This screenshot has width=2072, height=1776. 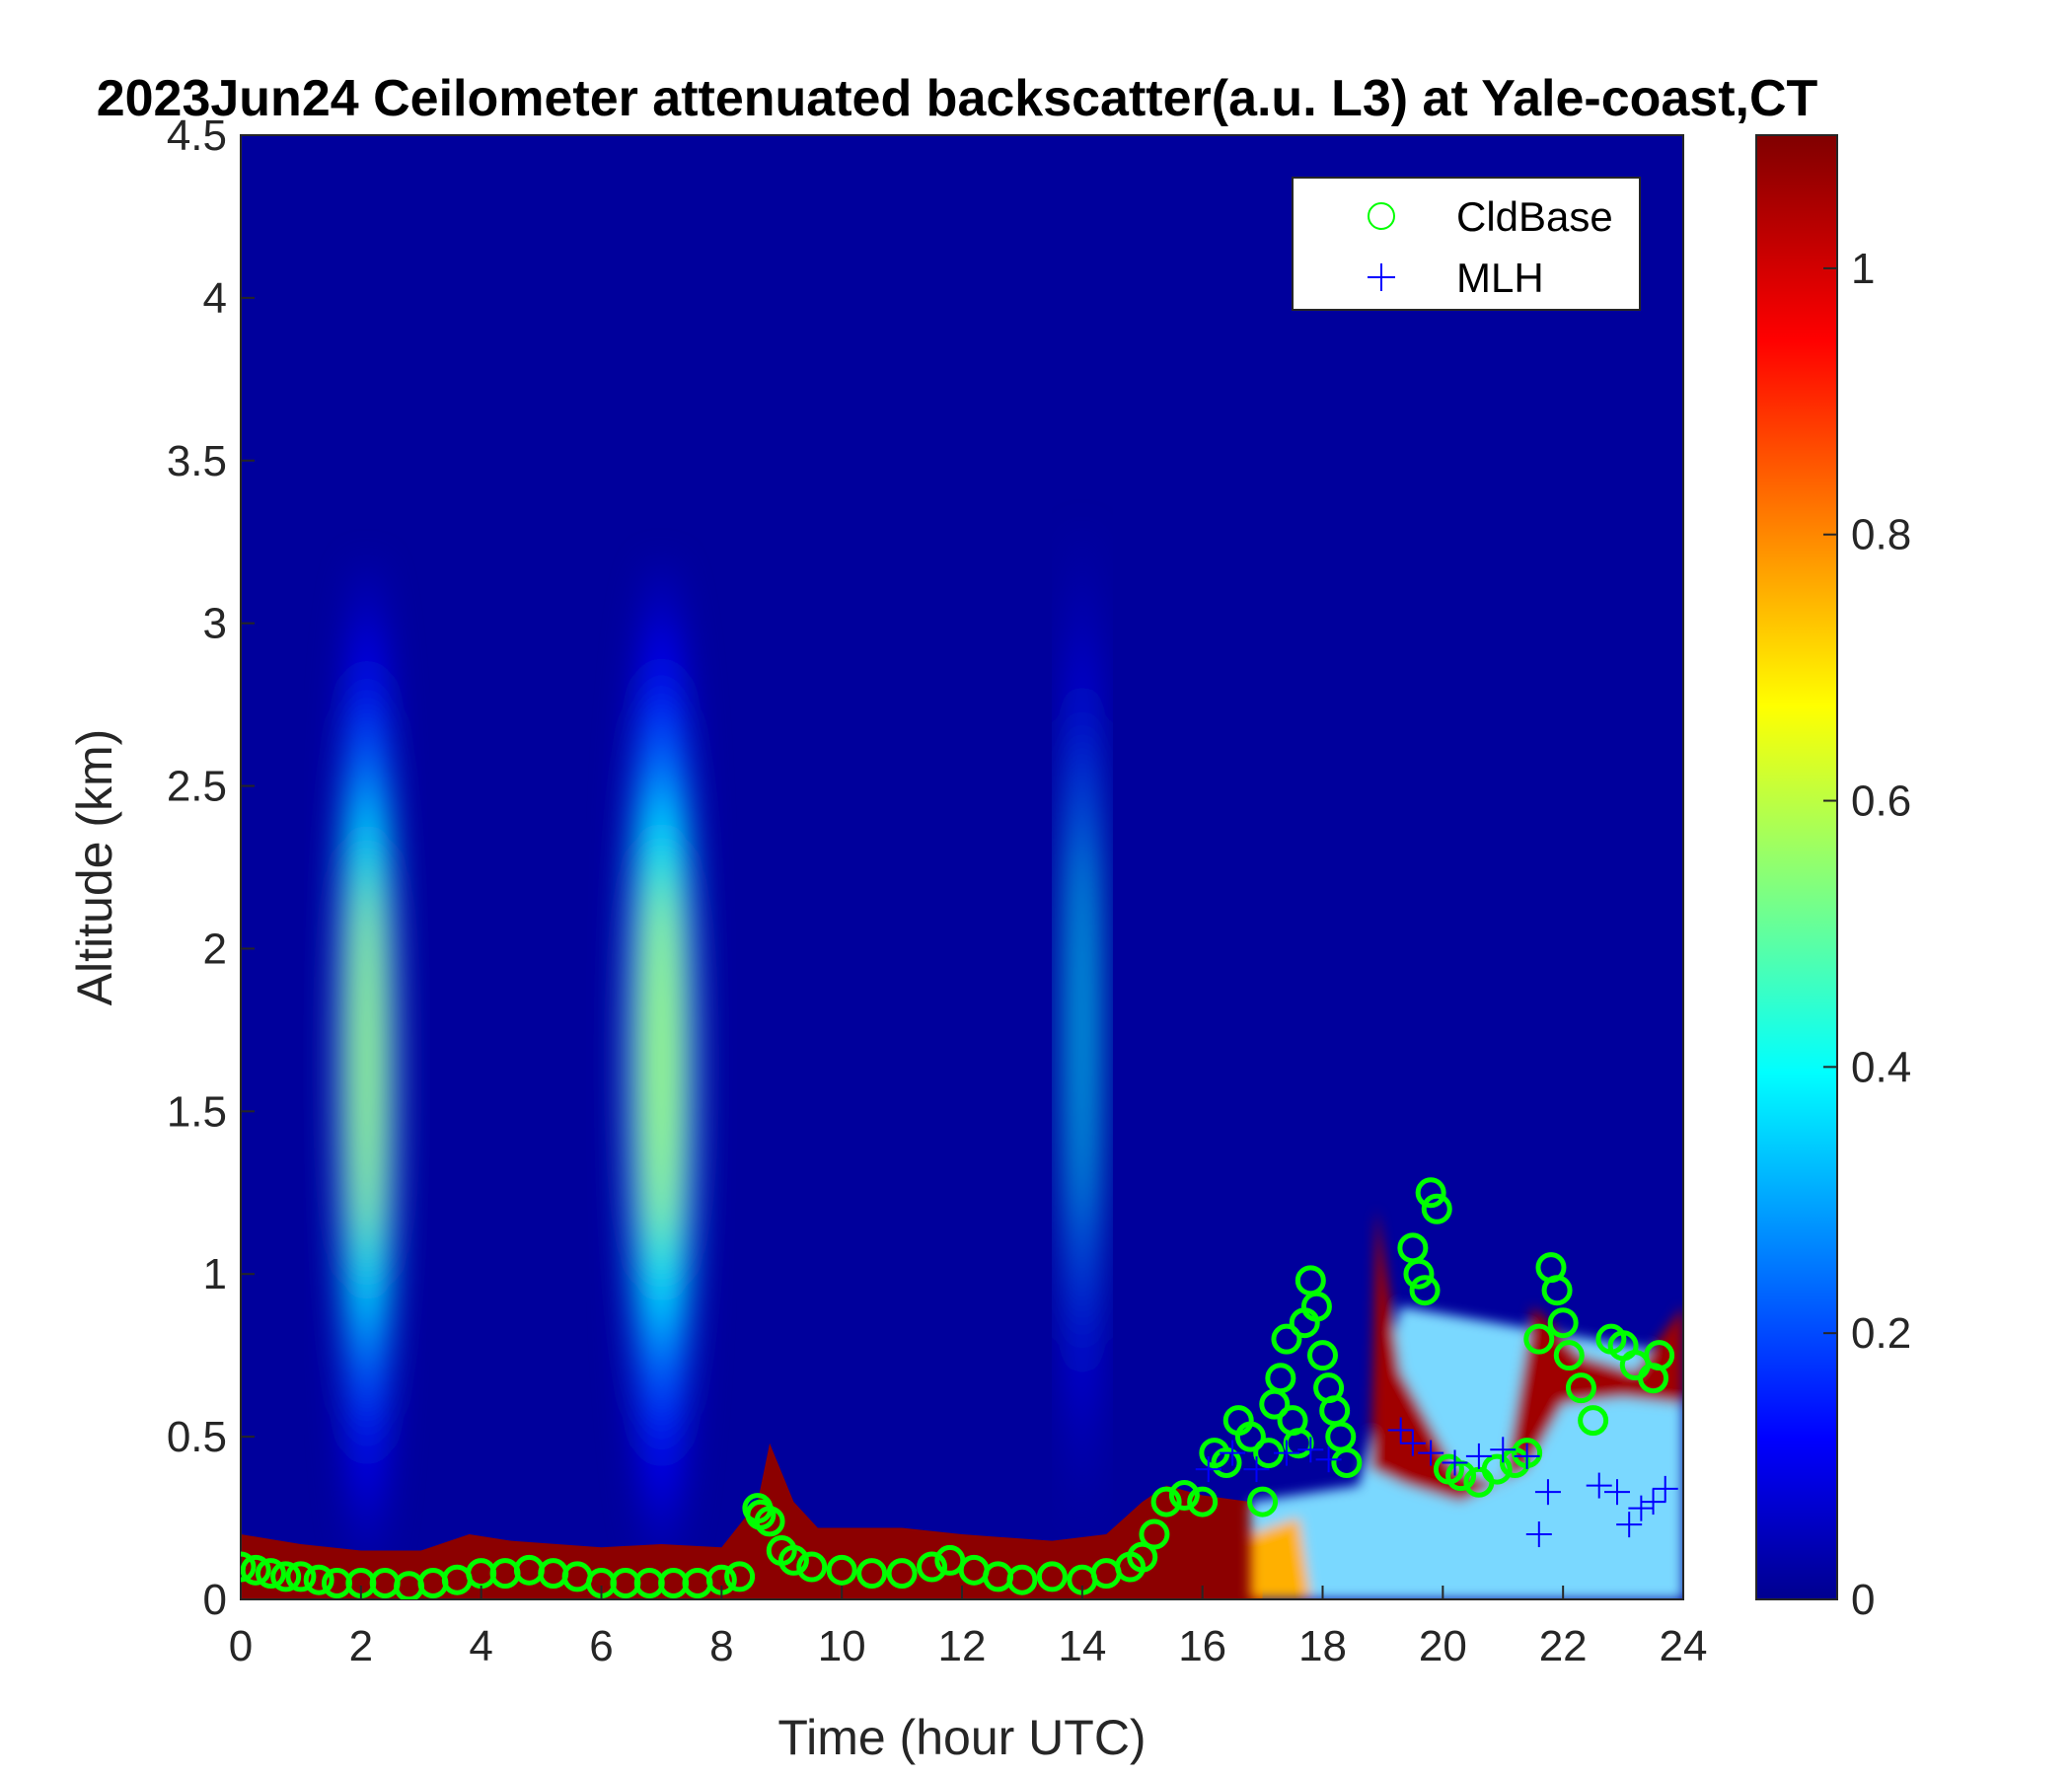 I want to click on colorbar-tick-label: 1, so click(x=1863, y=269).